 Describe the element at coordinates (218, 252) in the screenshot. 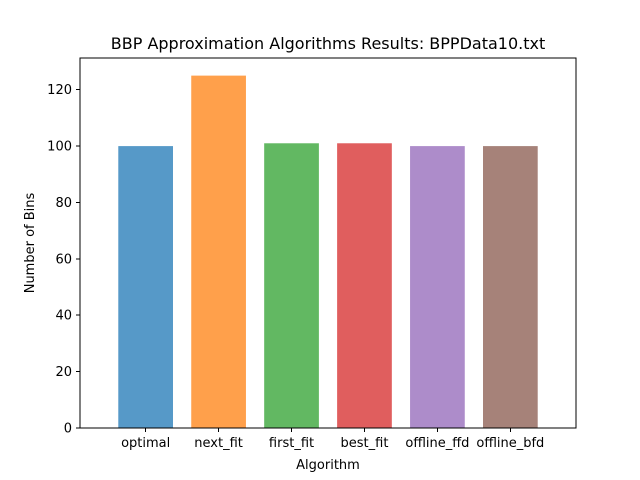

I see `bar-next_fit` at that location.